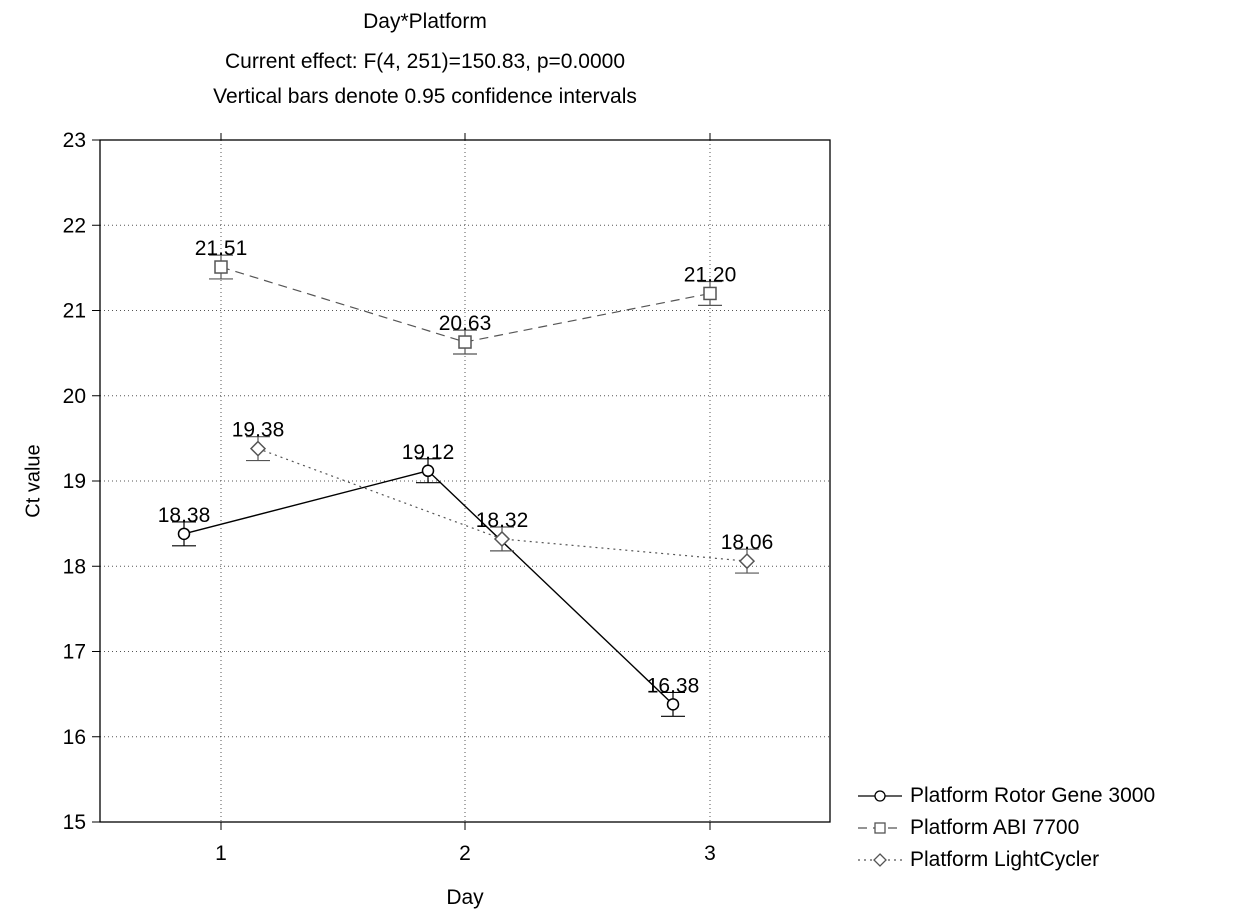 The width and height of the screenshot is (1236, 911). What do you see at coordinates (74, 566) in the screenshot?
I see `y-tick-label: 18` at bounding box center [74, 566].